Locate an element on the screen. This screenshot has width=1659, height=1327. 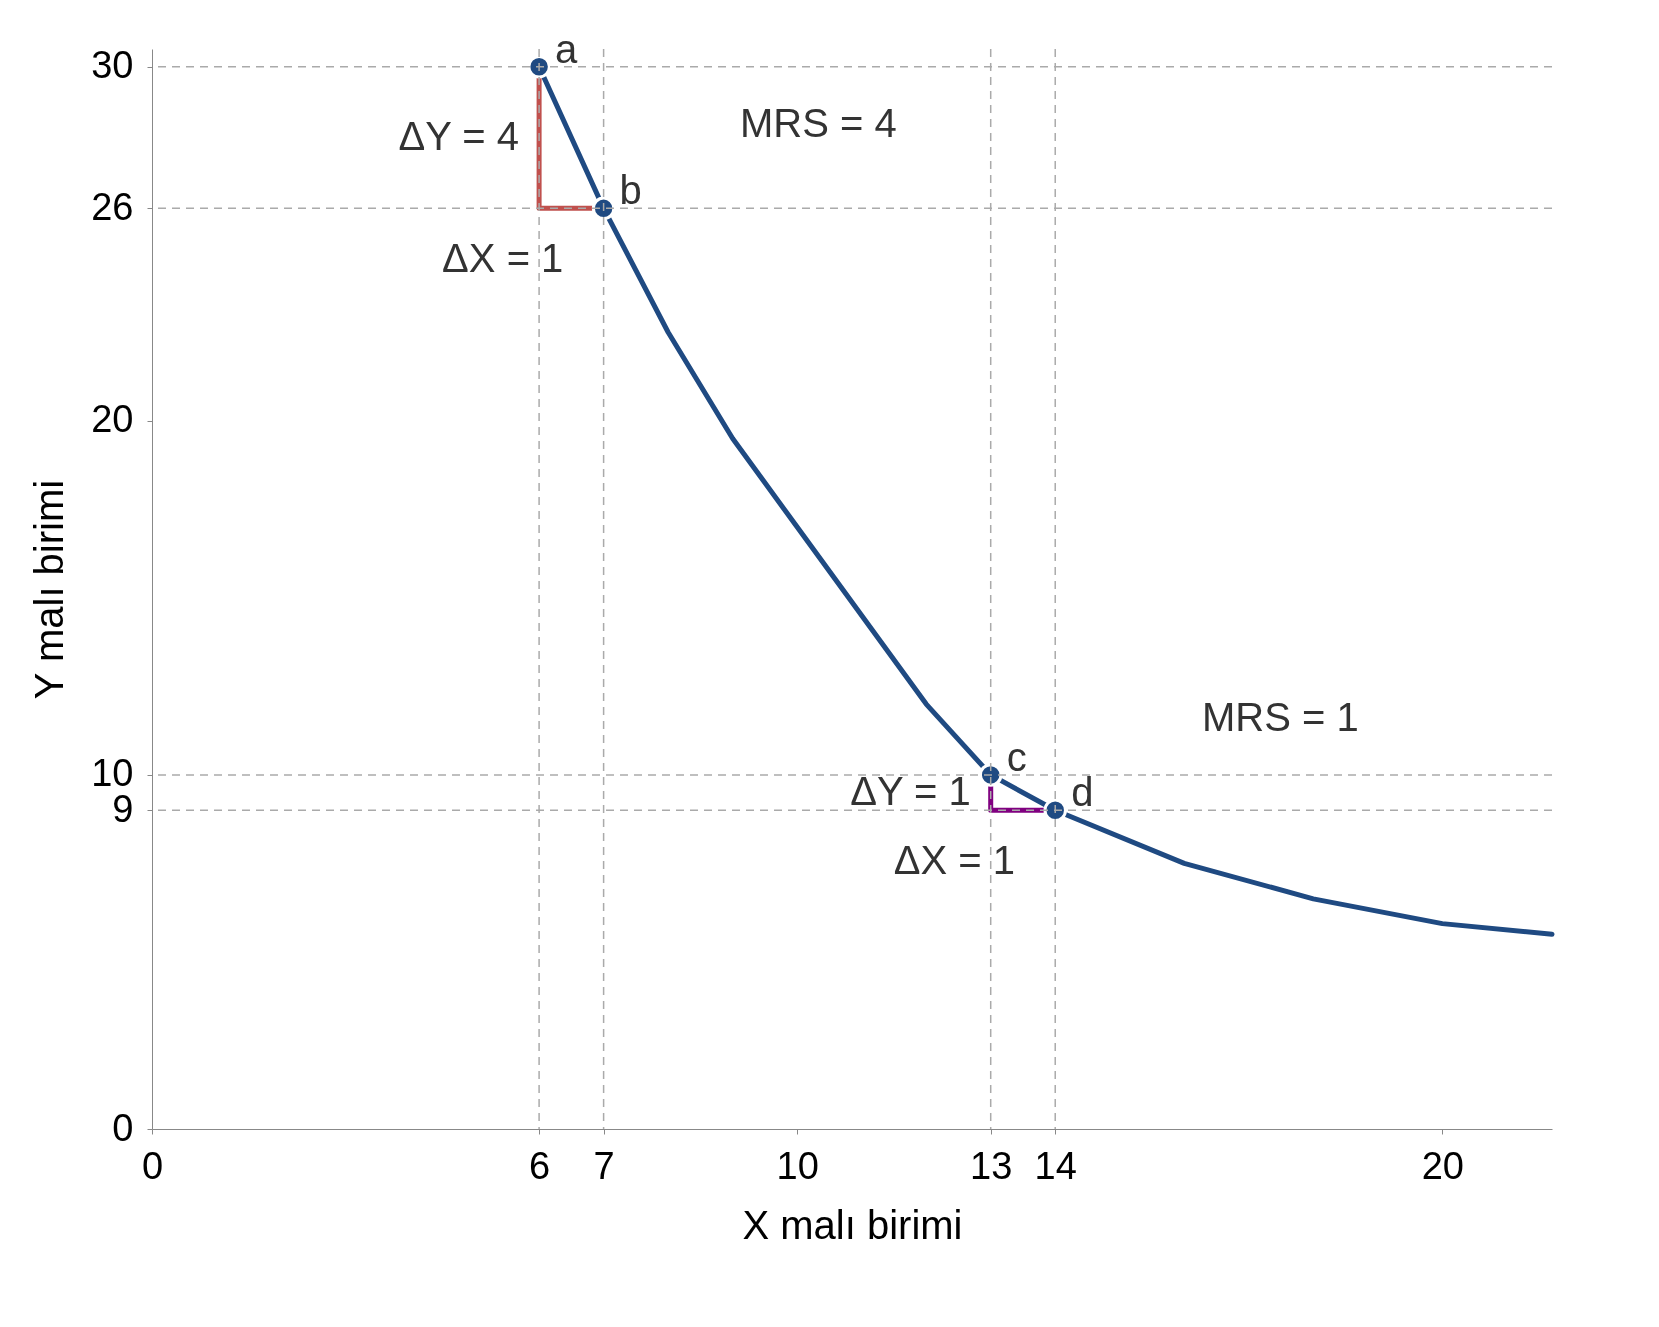
x-tick-label: 0 is located at coordinates (152, 1165).